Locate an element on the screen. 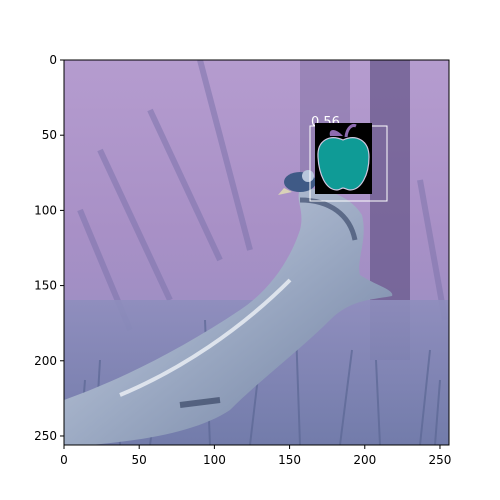  x-tick-label: 50 is located at coordinates (139, 460).